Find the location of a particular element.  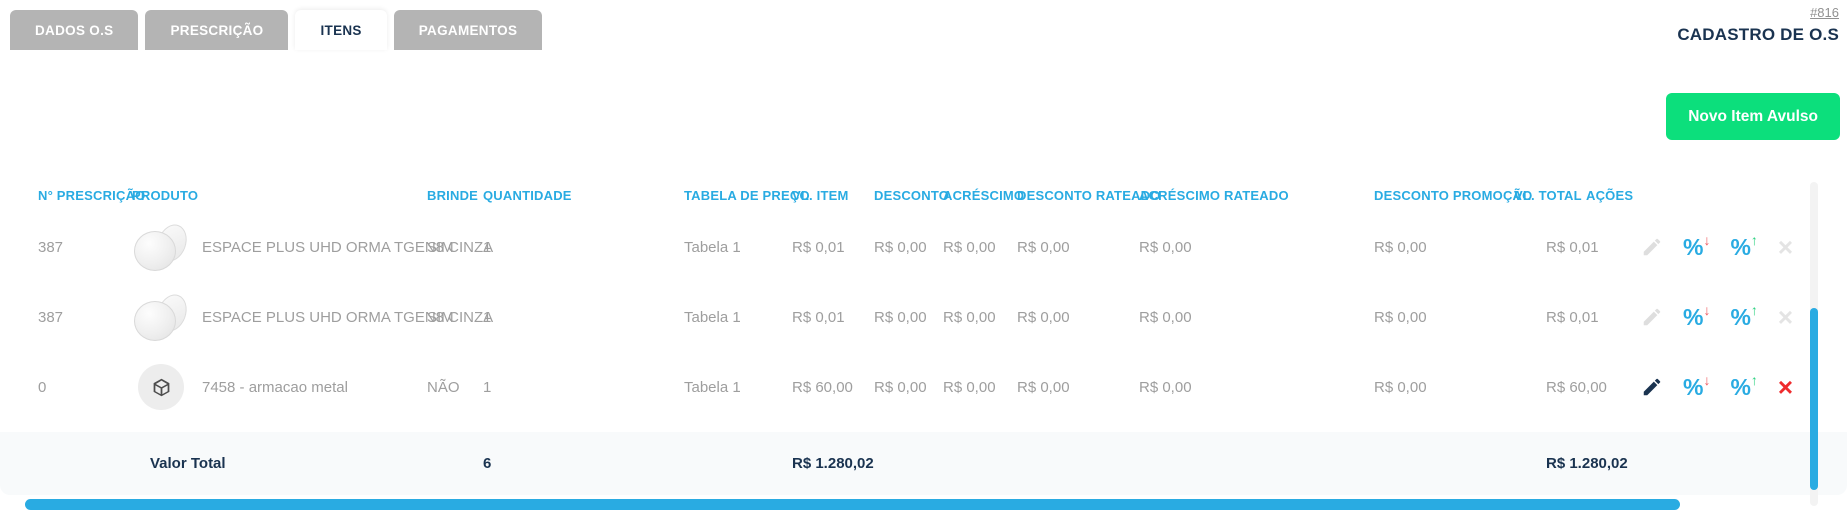

product-name: 7458 - armacao metal is located at coordinates (275, 387).